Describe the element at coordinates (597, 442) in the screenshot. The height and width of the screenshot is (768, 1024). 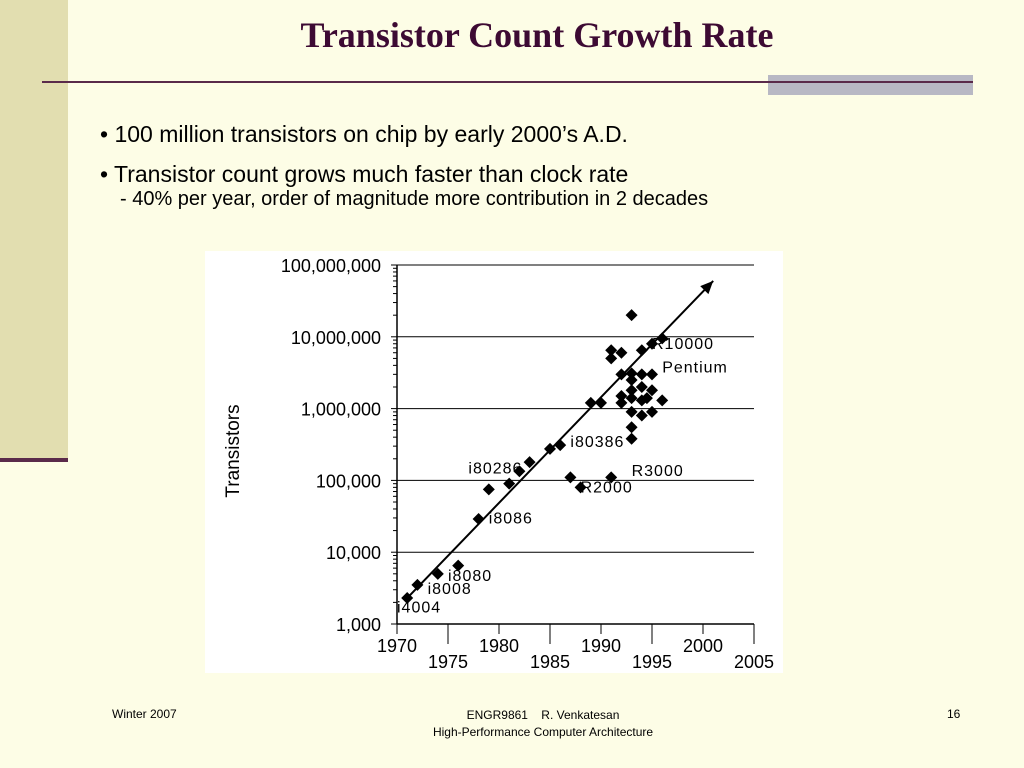
I see `point-annotation: i80386` at that location.